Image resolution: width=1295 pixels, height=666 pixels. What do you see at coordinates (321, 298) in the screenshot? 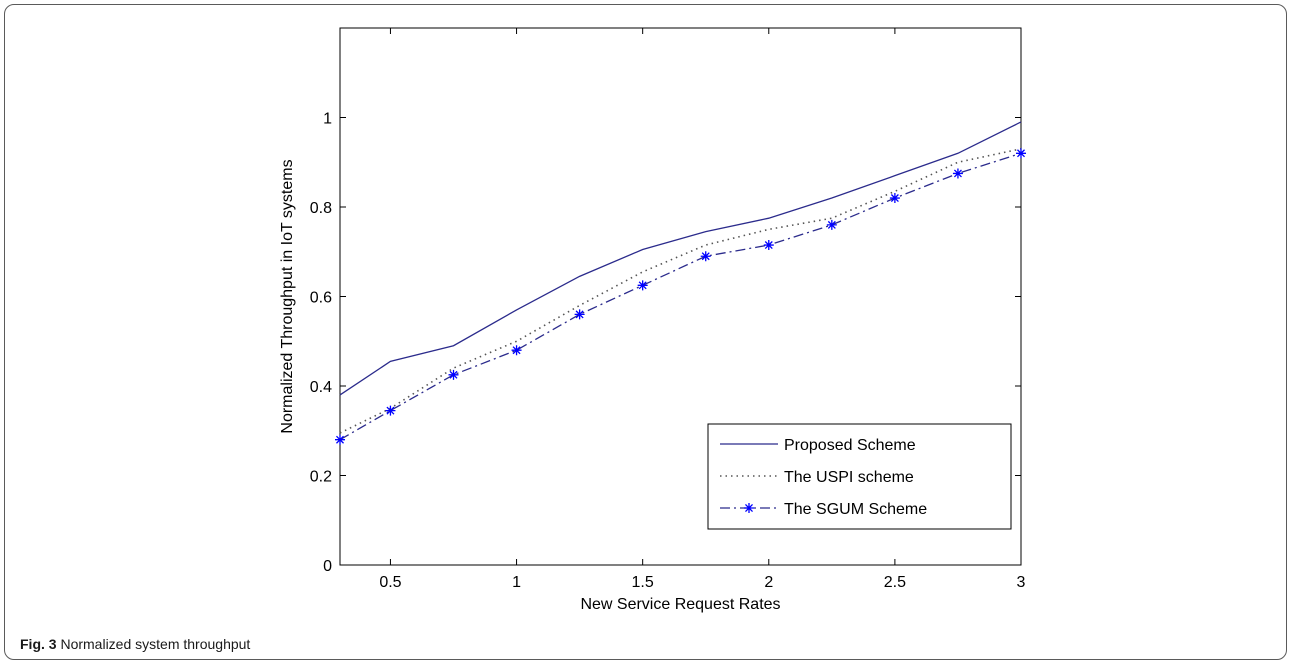
I see `y-tick-label: 0.6` at bounding box center [321, 298].